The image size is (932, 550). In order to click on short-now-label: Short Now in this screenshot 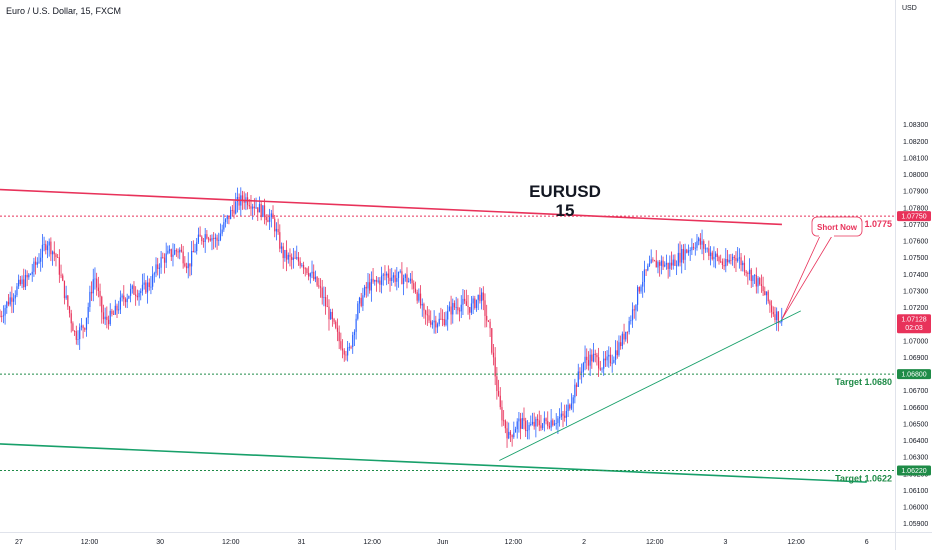, I will do `click(837, 227)`.